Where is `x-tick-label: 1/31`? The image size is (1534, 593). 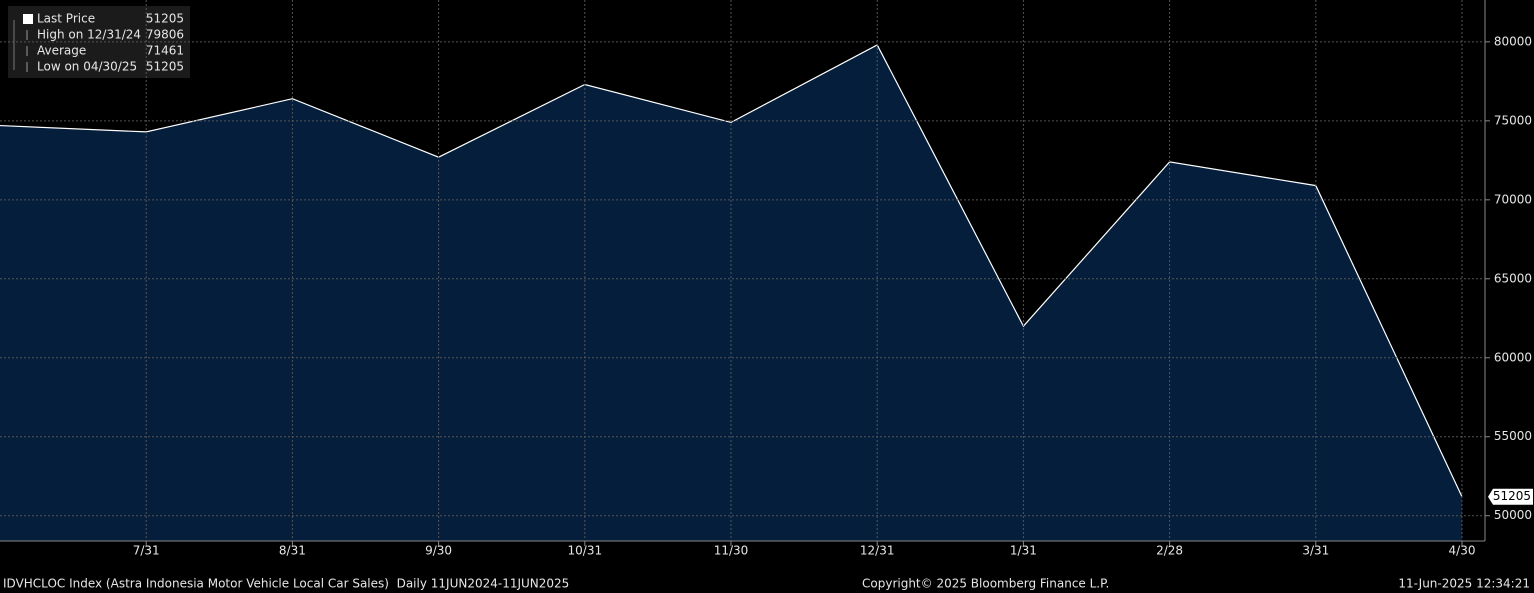
x-tick-label: 1/31 is located at coordinates (1023, 551).